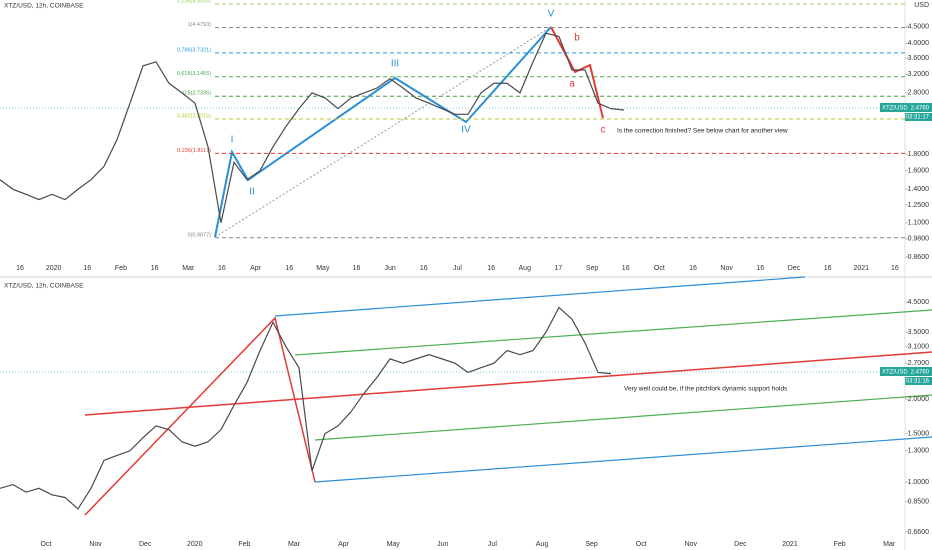 Image resolution: width=932 pixels, height=550 pixels. What do you see at coordinates (919, 451) in the screenshot?
I see `y-tick-label: 1.3000` at bounding box center [919, 451].